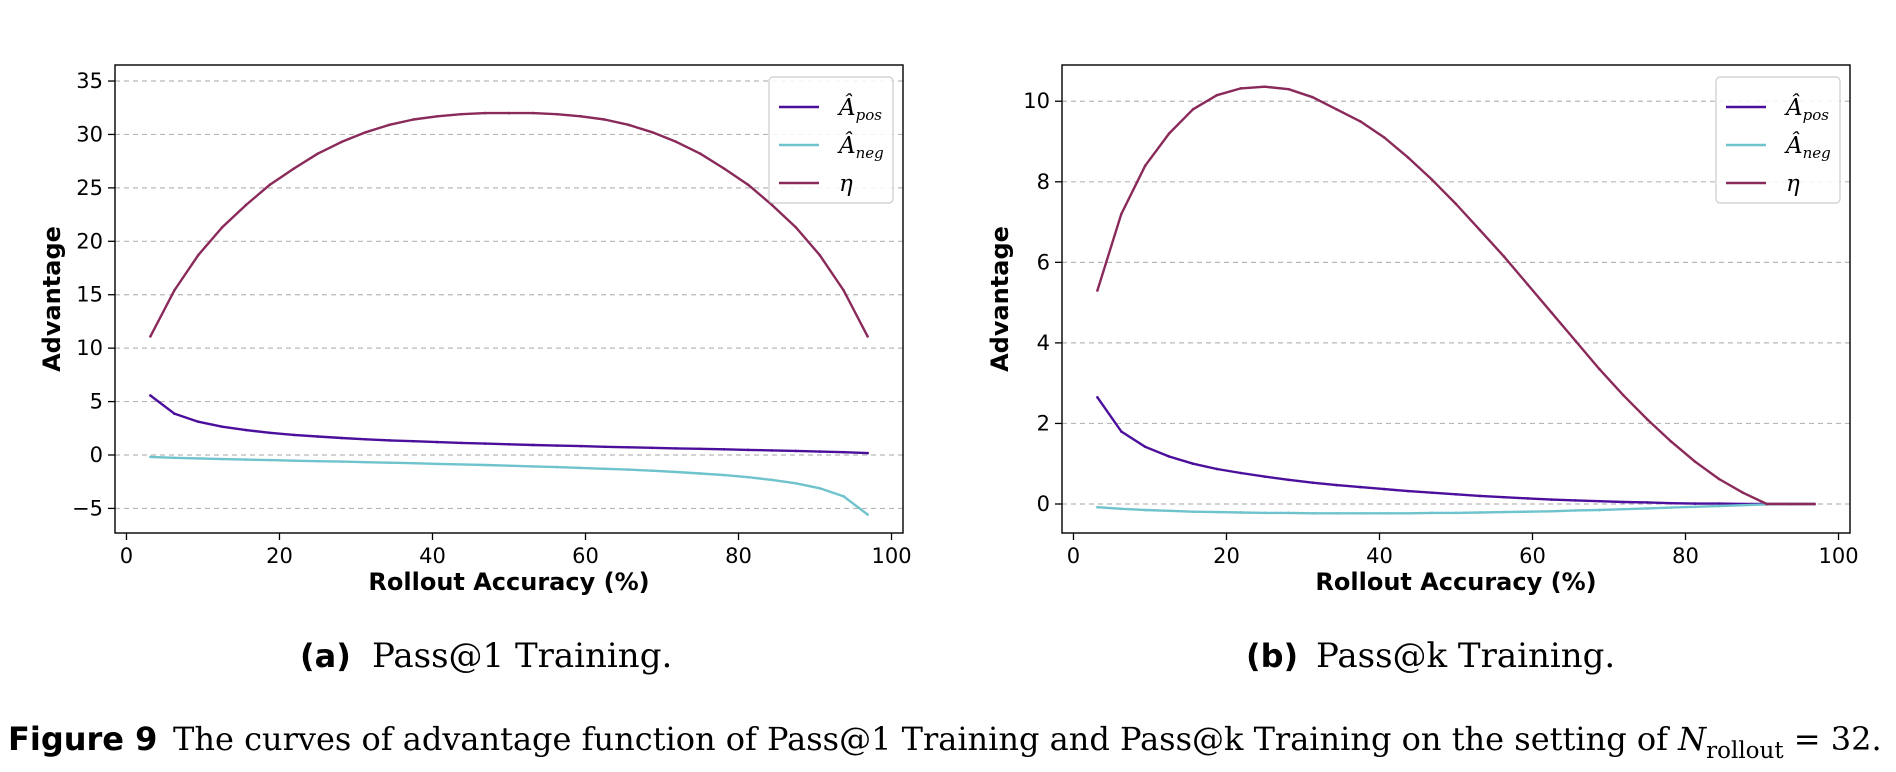 The height and width of the screenshot is (772, 1896). I want to click on x-axis-label: Rollout Accuracy (%), so click(508, 582).